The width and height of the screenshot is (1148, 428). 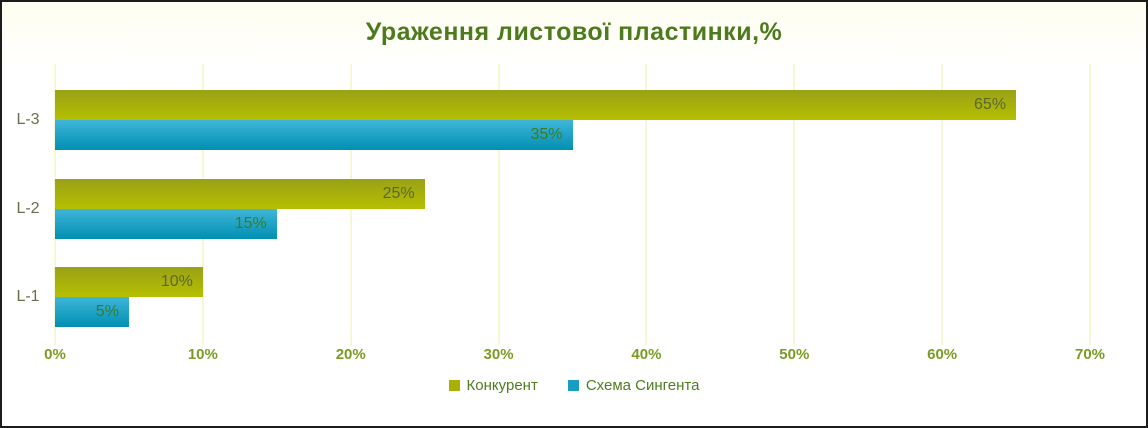 I want to click on legend-item-2: Схема Сингента, so click(x=633, y=385).